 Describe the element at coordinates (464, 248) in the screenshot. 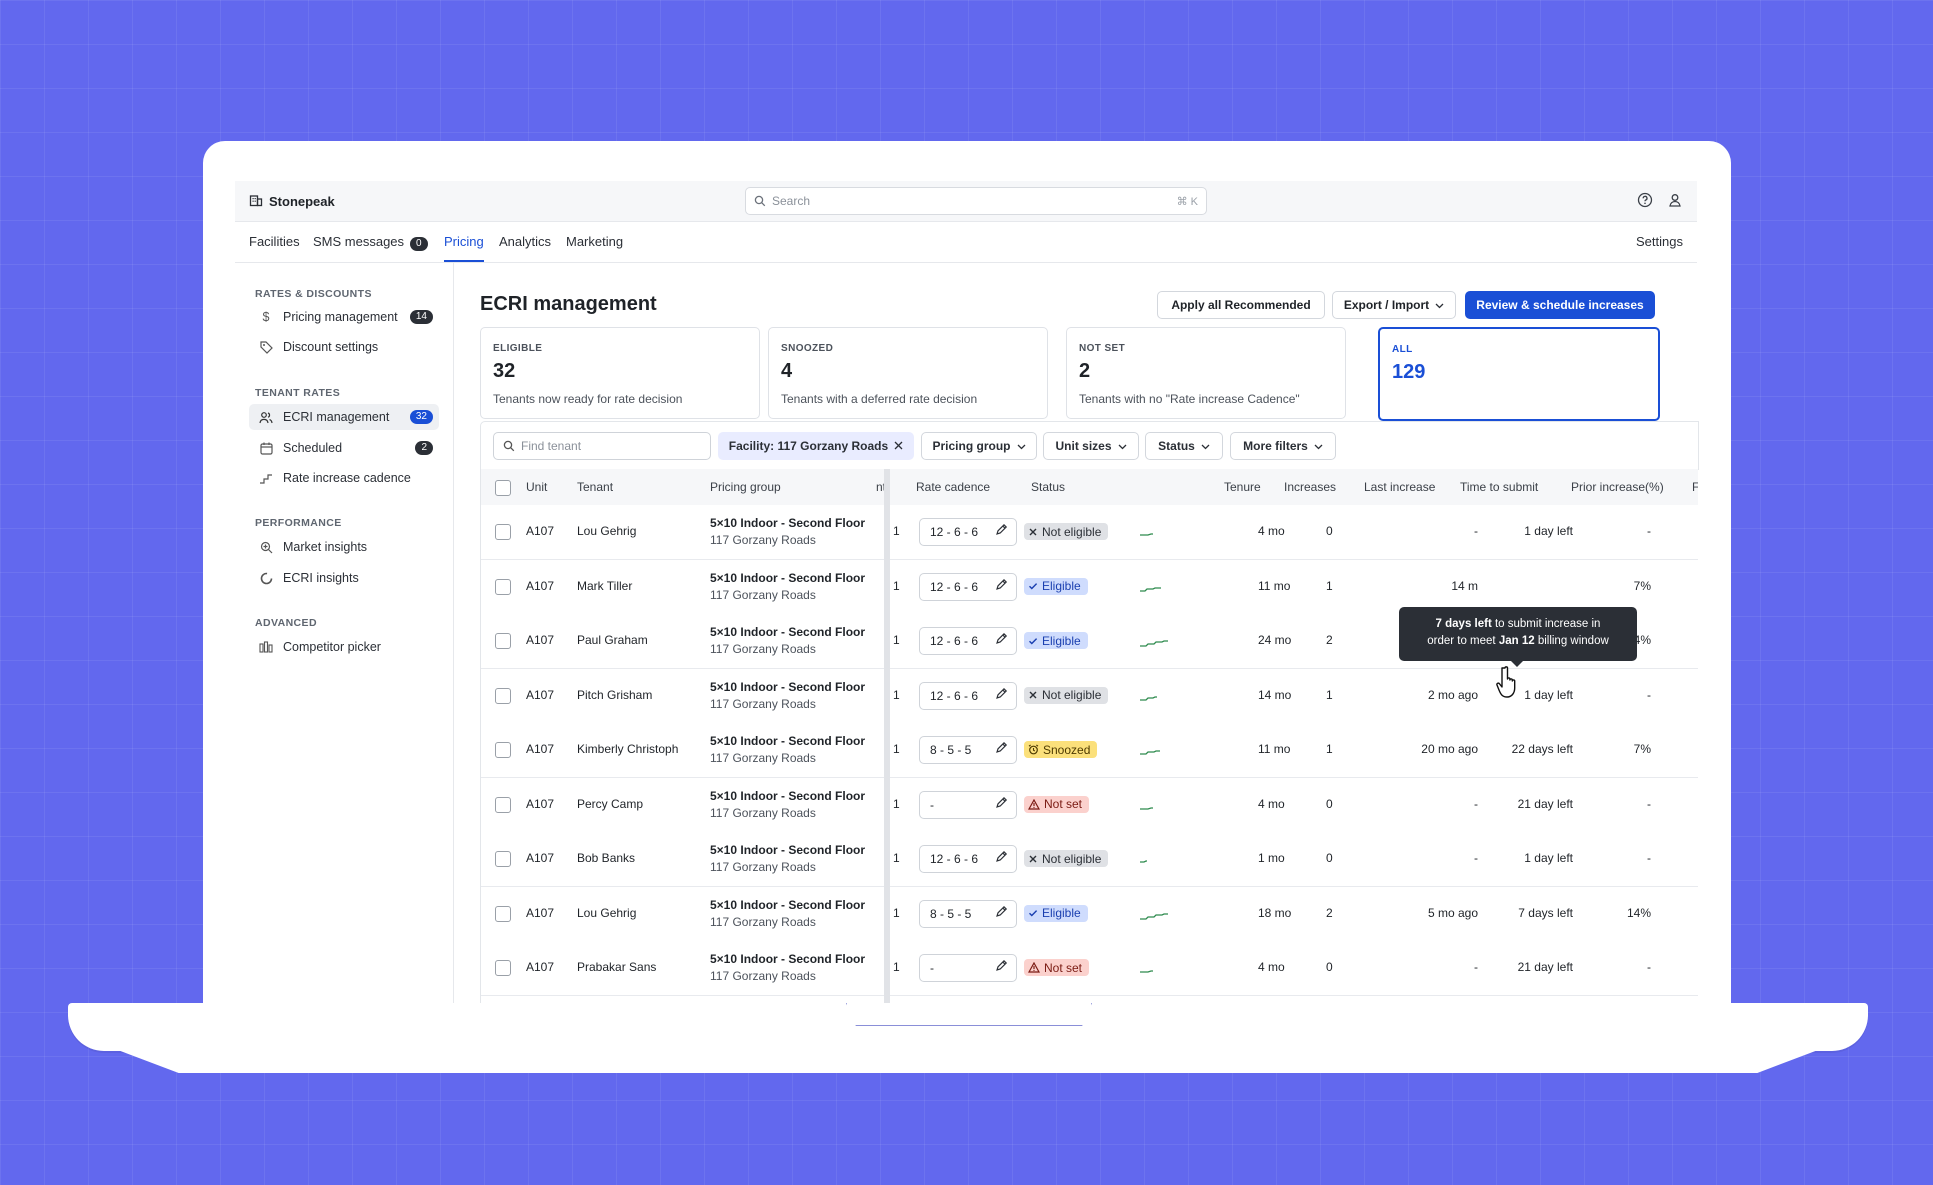

I see `tab-pricing: Pricing` at that location.